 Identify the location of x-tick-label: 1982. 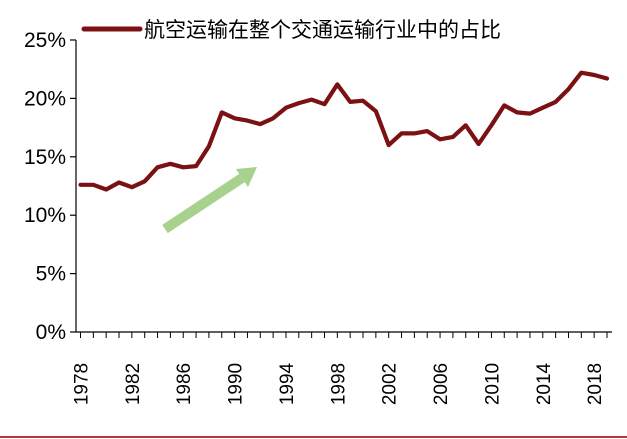
(133, 384).